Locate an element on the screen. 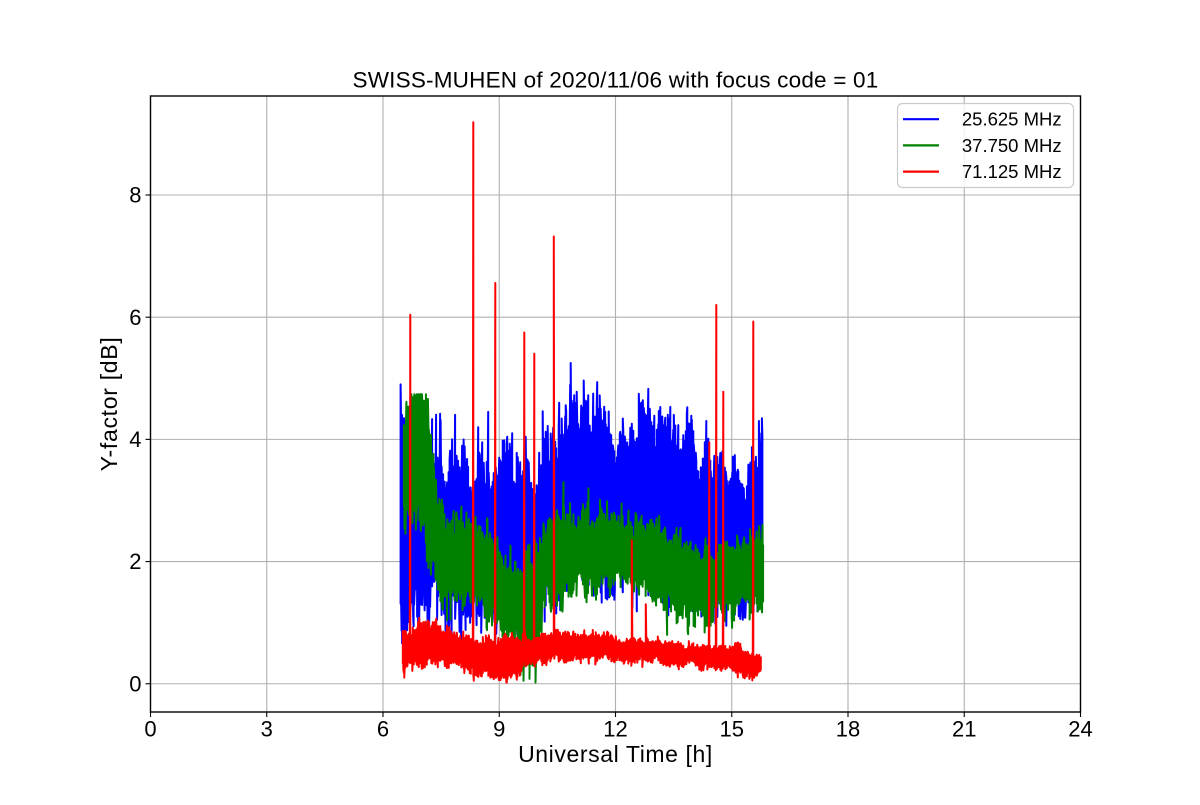  svg-text: 9 is located at coordinates (499, 728).